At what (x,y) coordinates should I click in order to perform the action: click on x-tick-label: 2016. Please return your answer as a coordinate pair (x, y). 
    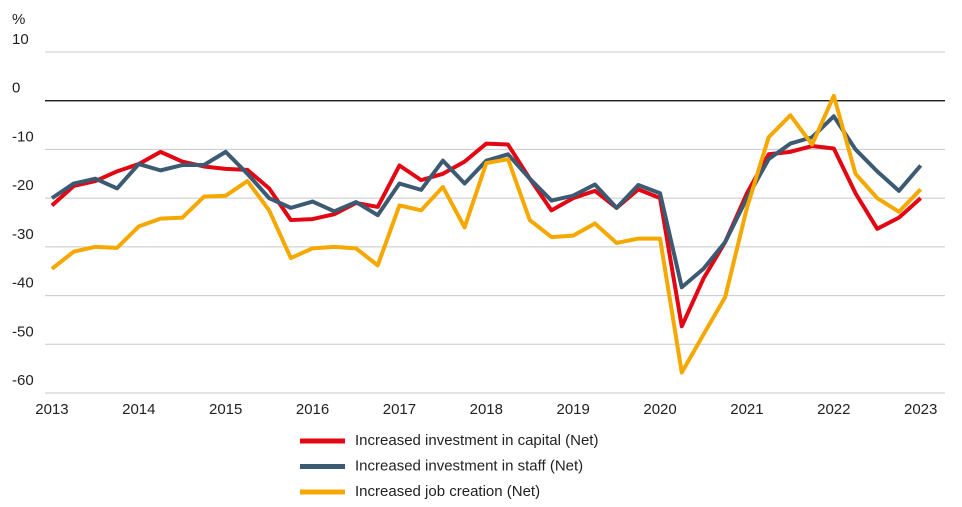
    Looking at the image, I should click on (312, 409).